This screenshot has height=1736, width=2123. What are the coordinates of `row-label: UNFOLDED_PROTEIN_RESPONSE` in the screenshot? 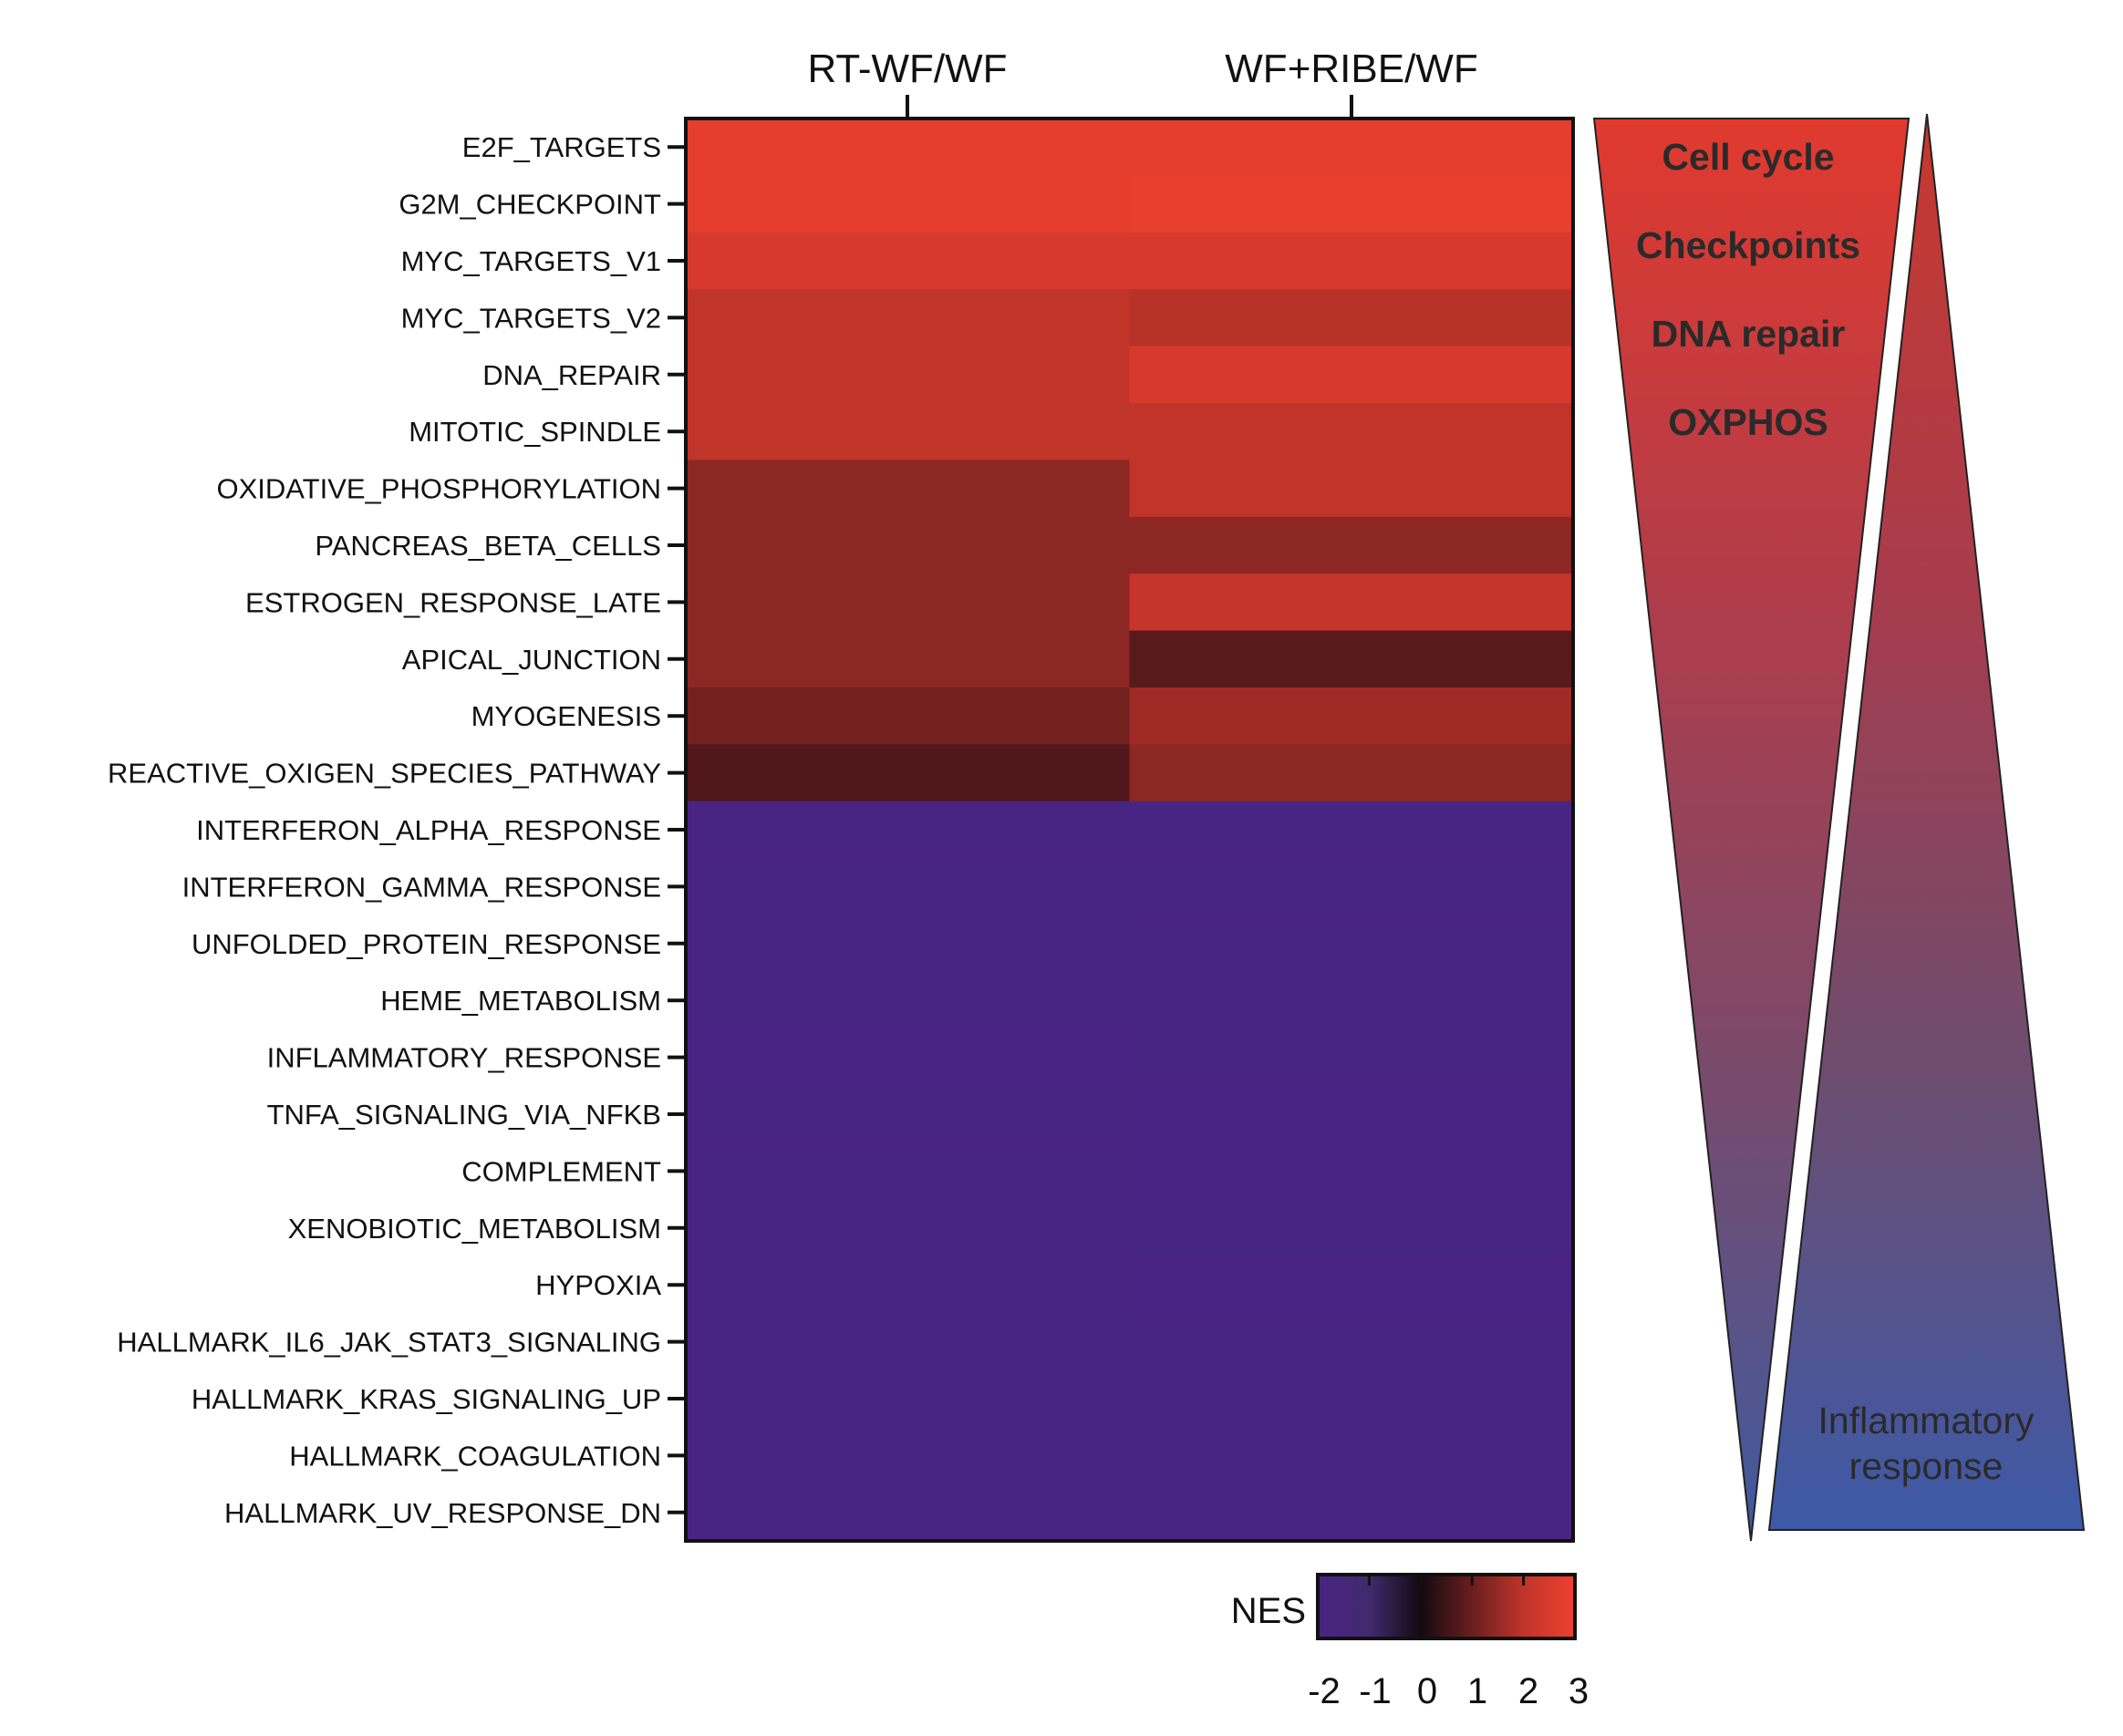 It's located at (426, 944).